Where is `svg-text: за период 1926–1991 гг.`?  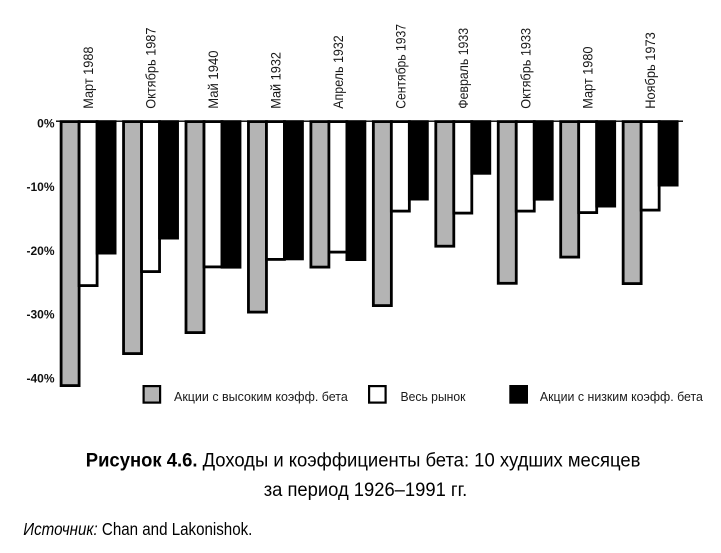 svg-text: за период 1926–1991 гг. is located at coordinates (366, 490).